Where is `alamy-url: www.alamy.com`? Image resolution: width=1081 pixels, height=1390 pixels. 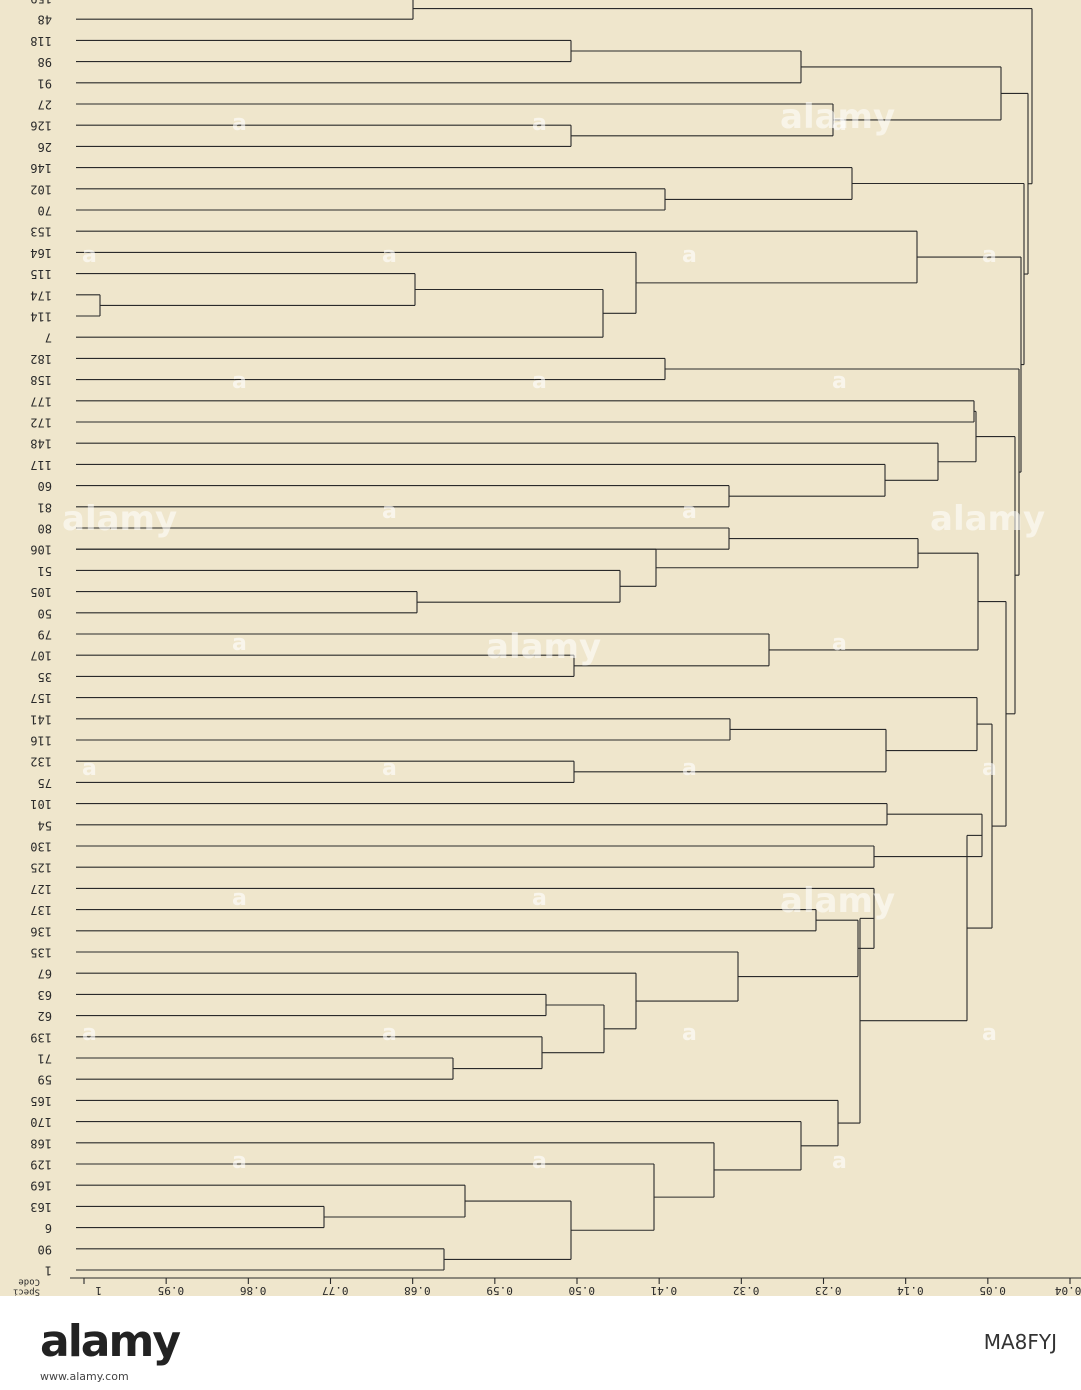 alamy-url: www.alamy.com is located at coordinates (84, 1376).